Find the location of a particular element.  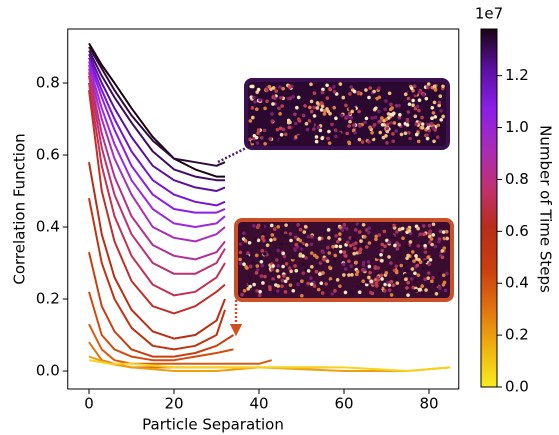

y-axis-label: Correlation Function is located at coordinates (20, 208).